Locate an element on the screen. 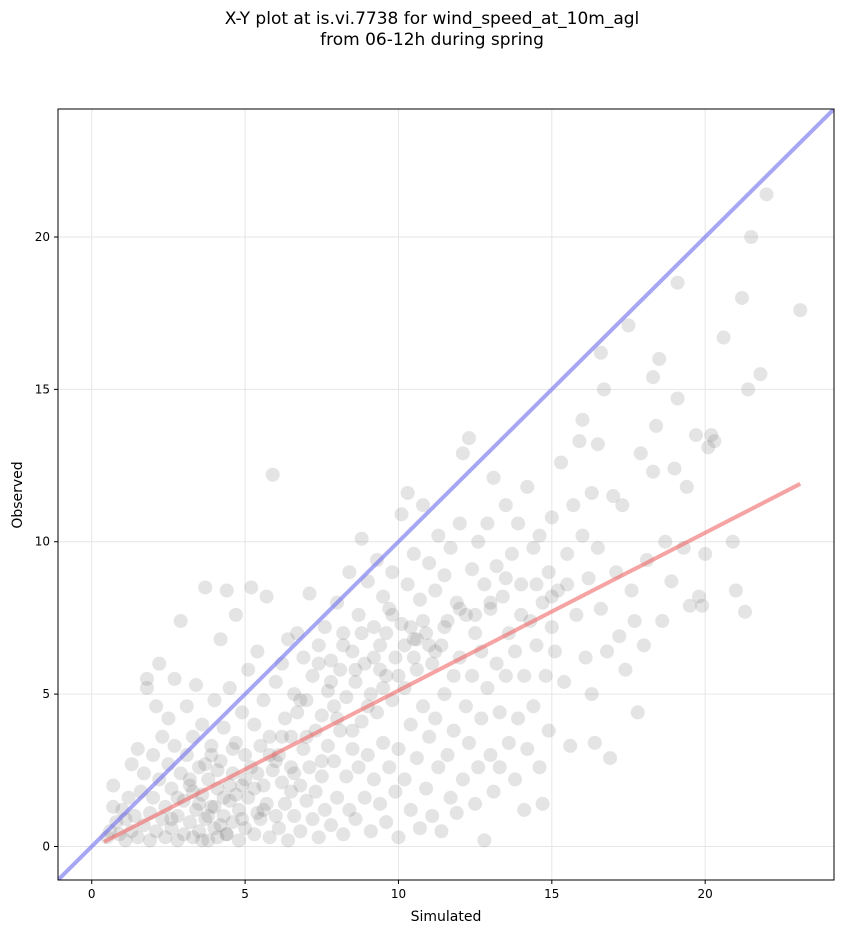 This screenshot has height=934, width=843. y-tick-label: 20 is located at coordinates (42, 237).